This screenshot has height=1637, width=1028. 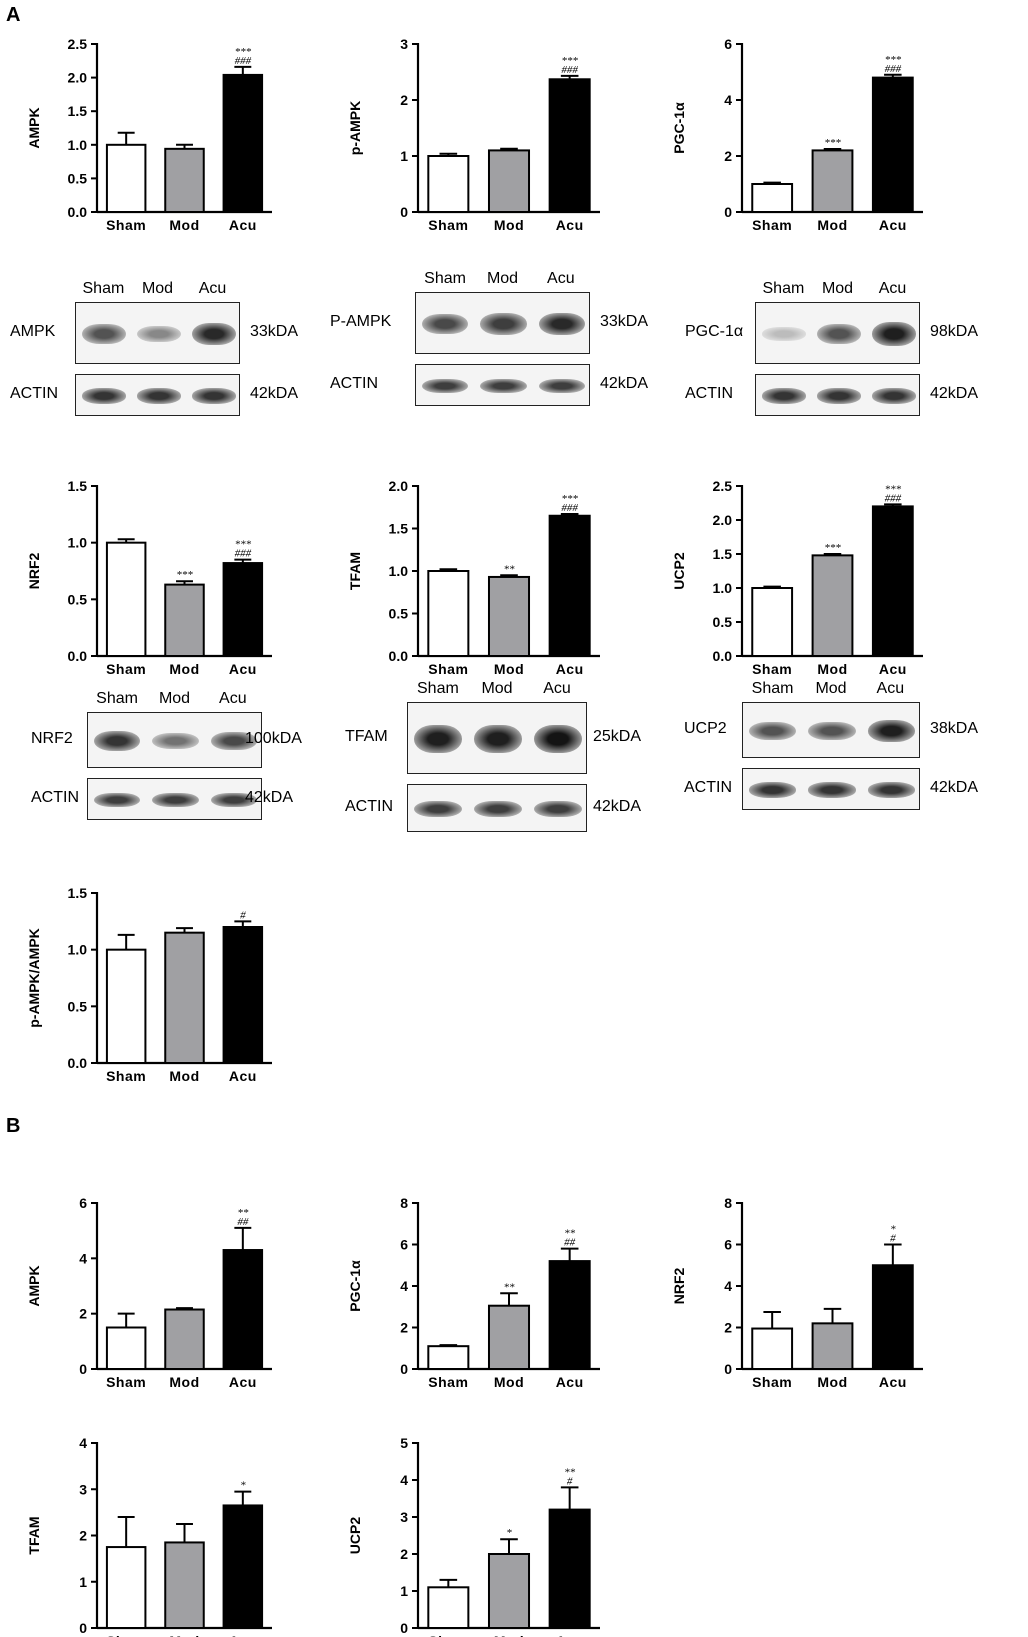 I want to click on y-tick-label: 1.5, so click(x=78, y=893).